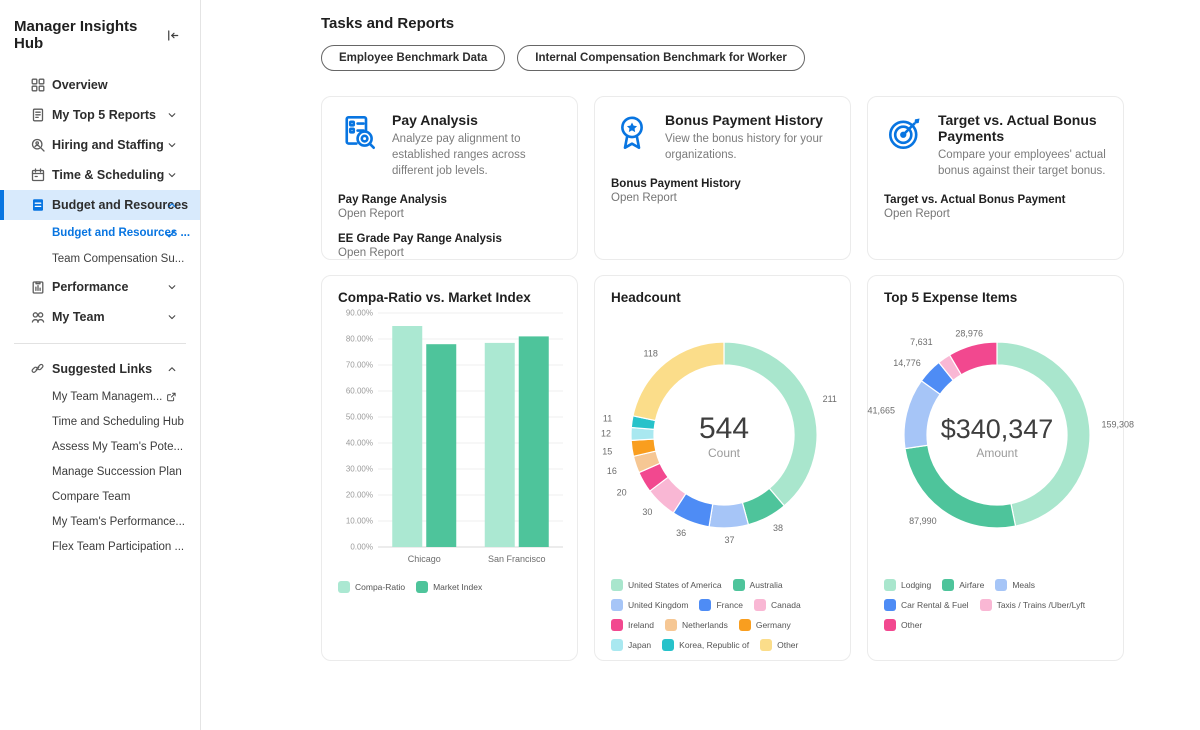 The height and width of the screenshot is (730, 1200). I want to click on svg-text: 20, so click(622, 492).